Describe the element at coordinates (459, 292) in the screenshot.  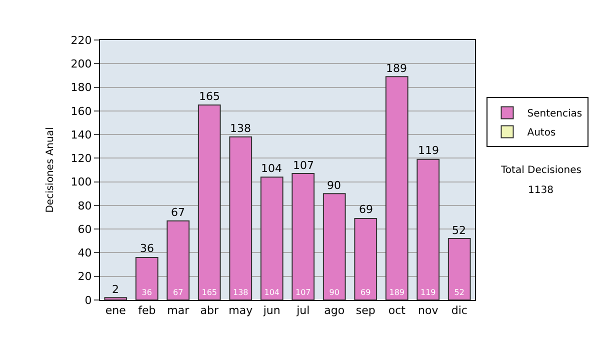
I see `data-label: 52` at that location.